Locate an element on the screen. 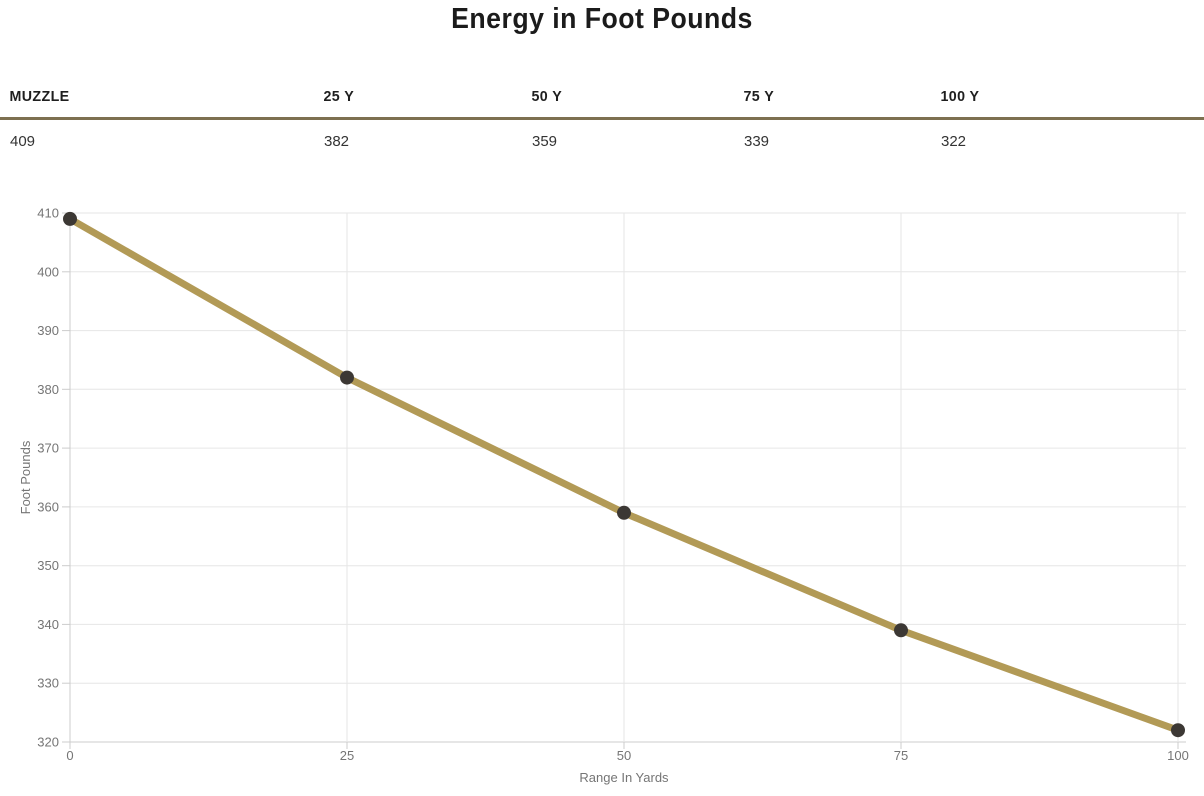  table-header-row: MUZZLE 25 Y 50 Y 75 Y 100 Y is located at coordinates (602, 104).